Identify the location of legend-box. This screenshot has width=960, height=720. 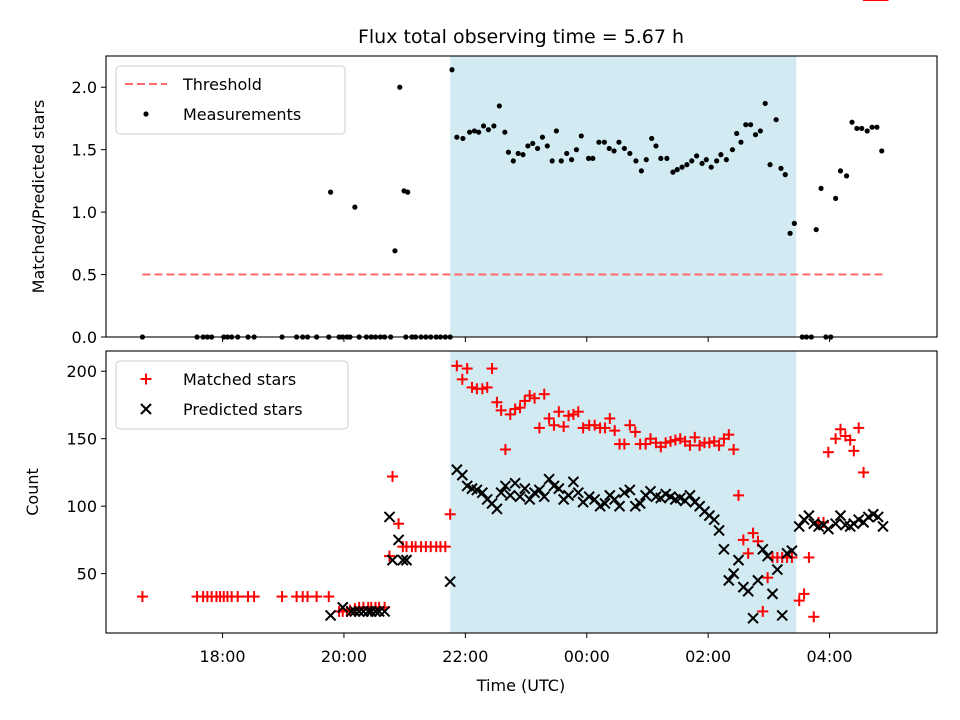
(230, 100).